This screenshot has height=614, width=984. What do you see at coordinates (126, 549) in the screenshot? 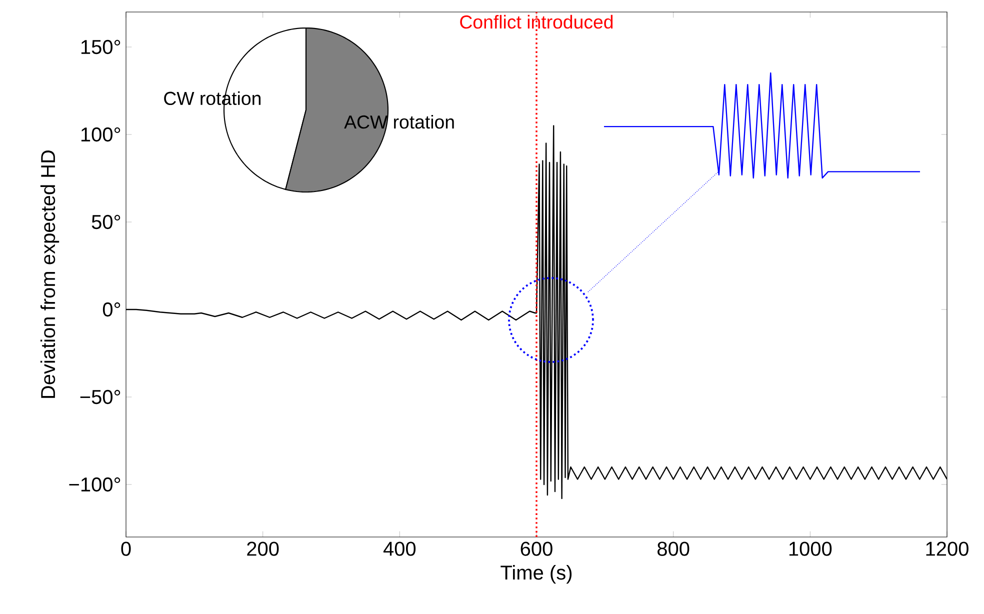
I see `x-tick-label: 0` at bounding box center [126, 549].